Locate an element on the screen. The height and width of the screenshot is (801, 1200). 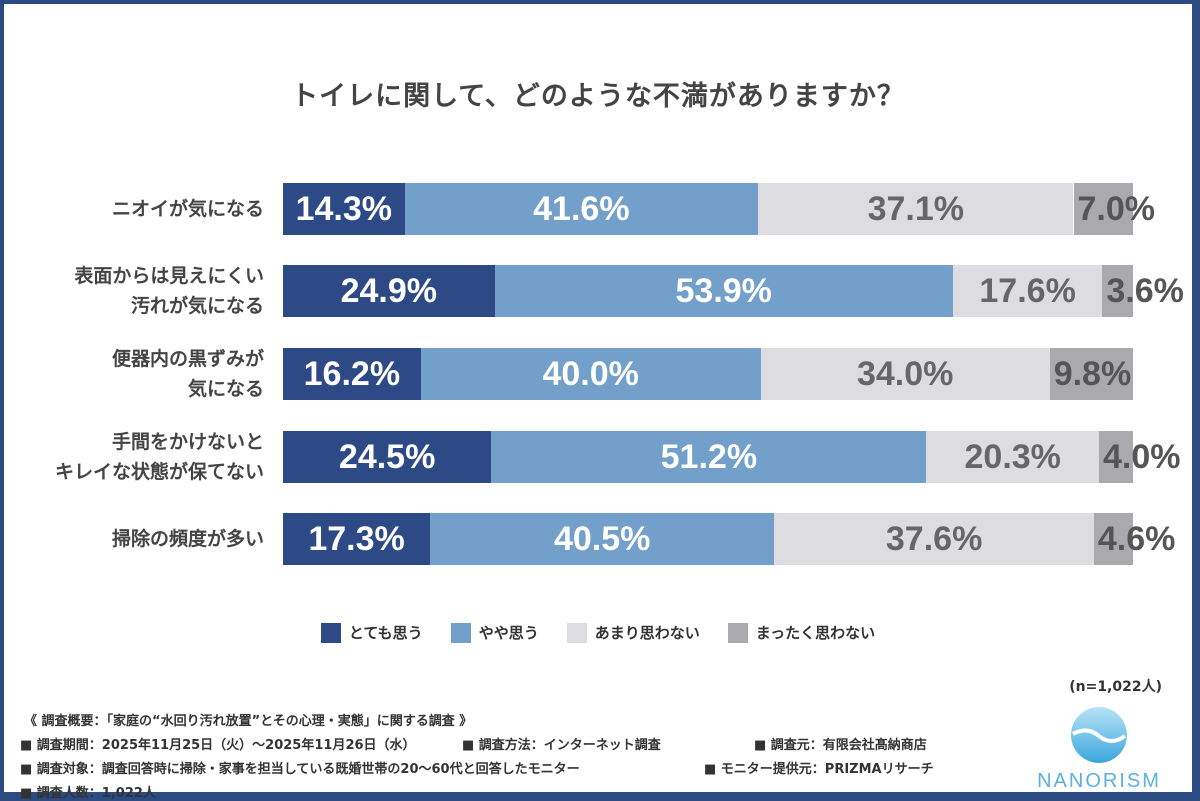
bar-segment: 9.8% is located at coordinates (1091, 374).